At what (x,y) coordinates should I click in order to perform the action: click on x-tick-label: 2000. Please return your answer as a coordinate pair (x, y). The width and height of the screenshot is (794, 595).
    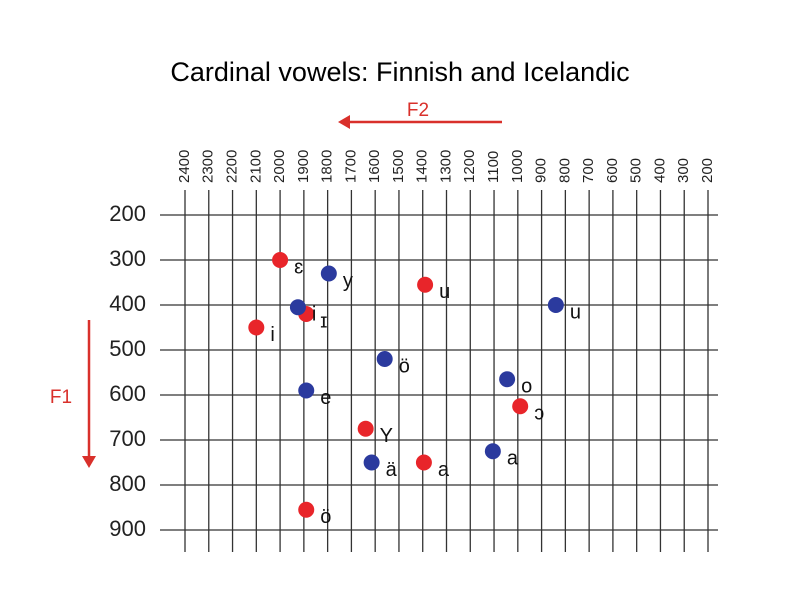
    Looking at the image, I should click on (279, 166).